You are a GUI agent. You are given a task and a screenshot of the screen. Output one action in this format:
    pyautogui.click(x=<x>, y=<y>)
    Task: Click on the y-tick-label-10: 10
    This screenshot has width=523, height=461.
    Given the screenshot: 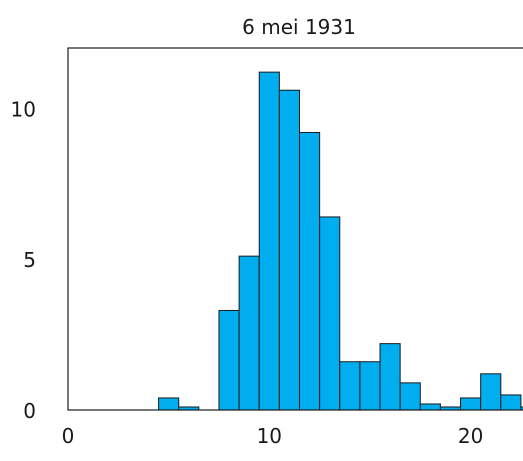 What is the action you would take?
    pyautogui.click(x=23, y=109)
    